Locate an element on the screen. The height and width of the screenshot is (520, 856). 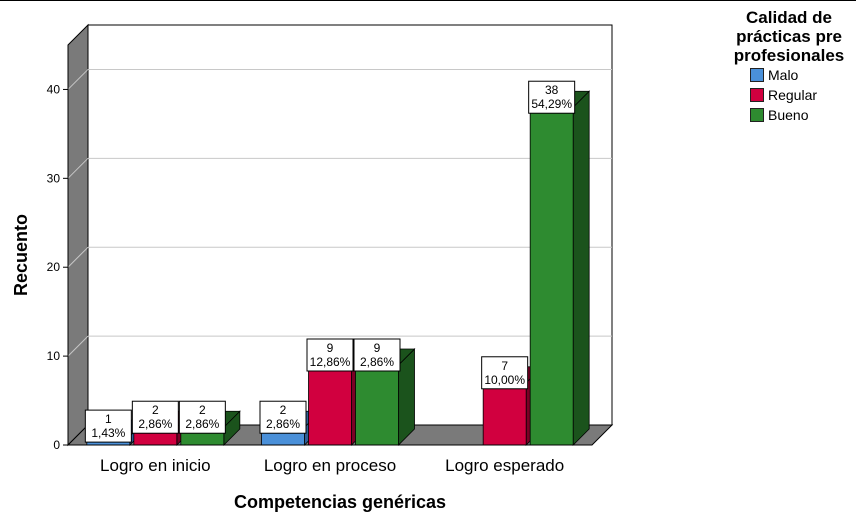
data-label-count: 1 is located at coordinates (108, 419).